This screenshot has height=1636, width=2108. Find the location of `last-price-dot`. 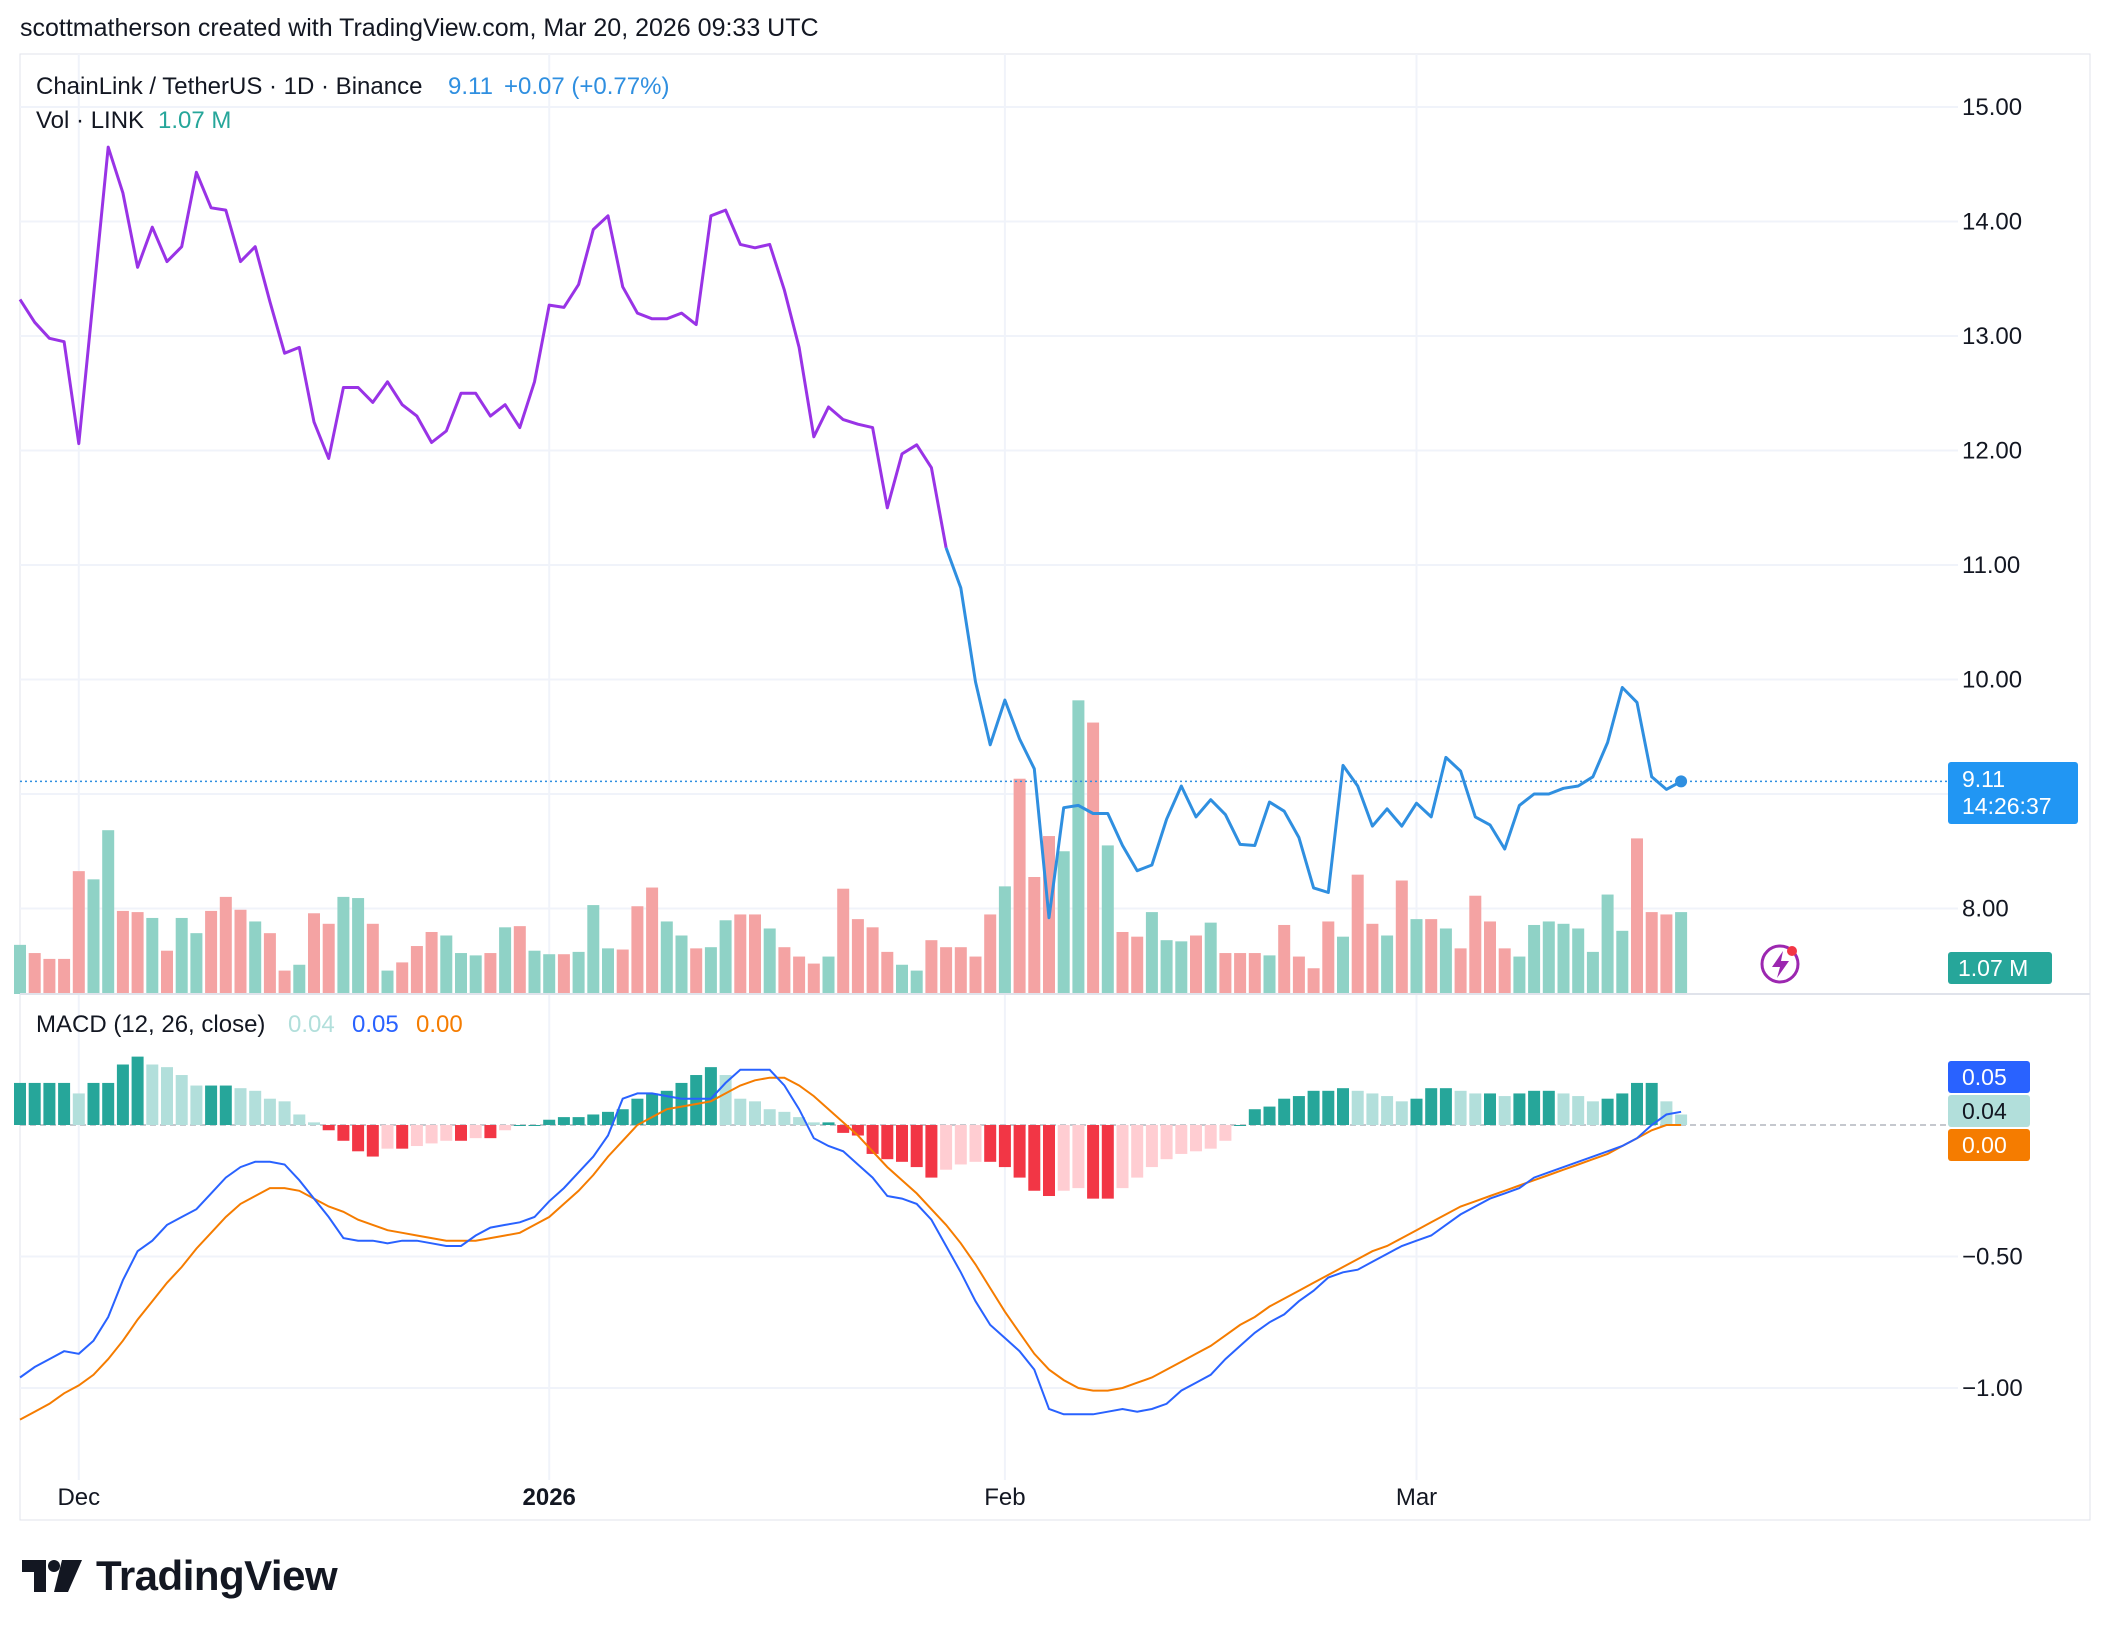

last-price-dot is located at coordinates (1681, 781).